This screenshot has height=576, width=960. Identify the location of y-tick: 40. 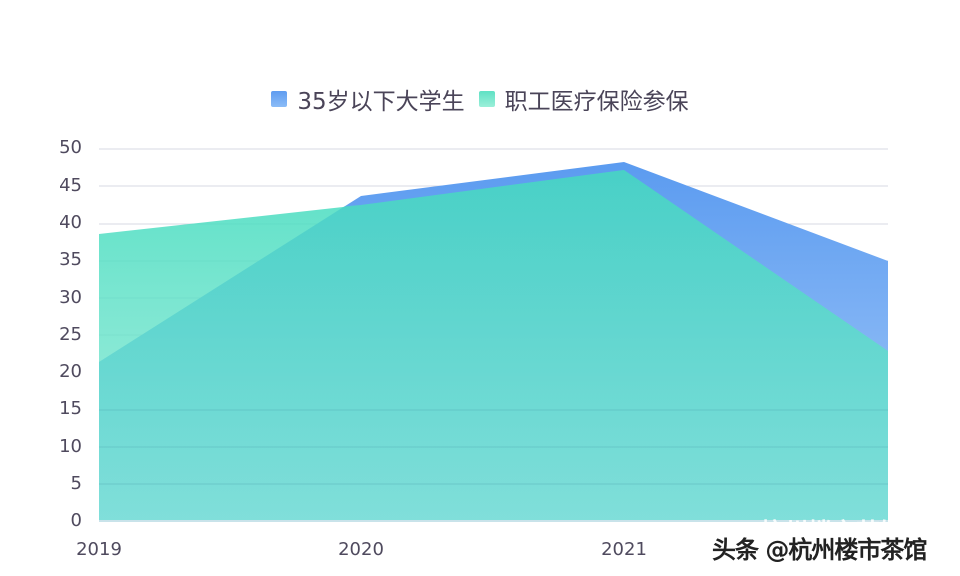
(70, 222).